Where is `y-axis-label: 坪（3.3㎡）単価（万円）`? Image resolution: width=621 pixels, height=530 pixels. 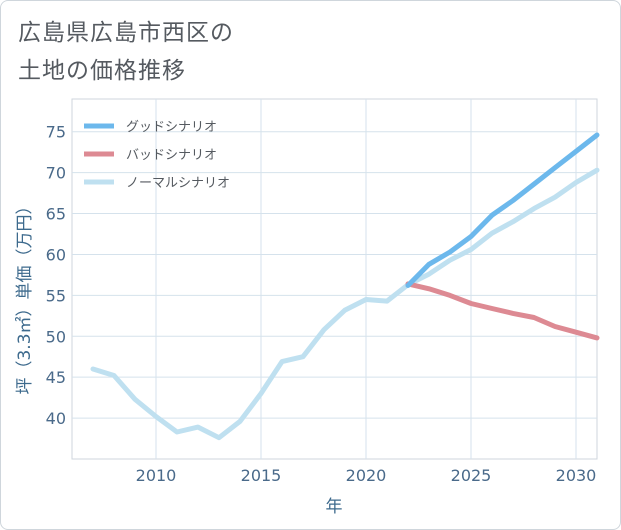 y-axis-label: 坪（3.3㎡）単価（万円） is located at coordinates (25, 295).